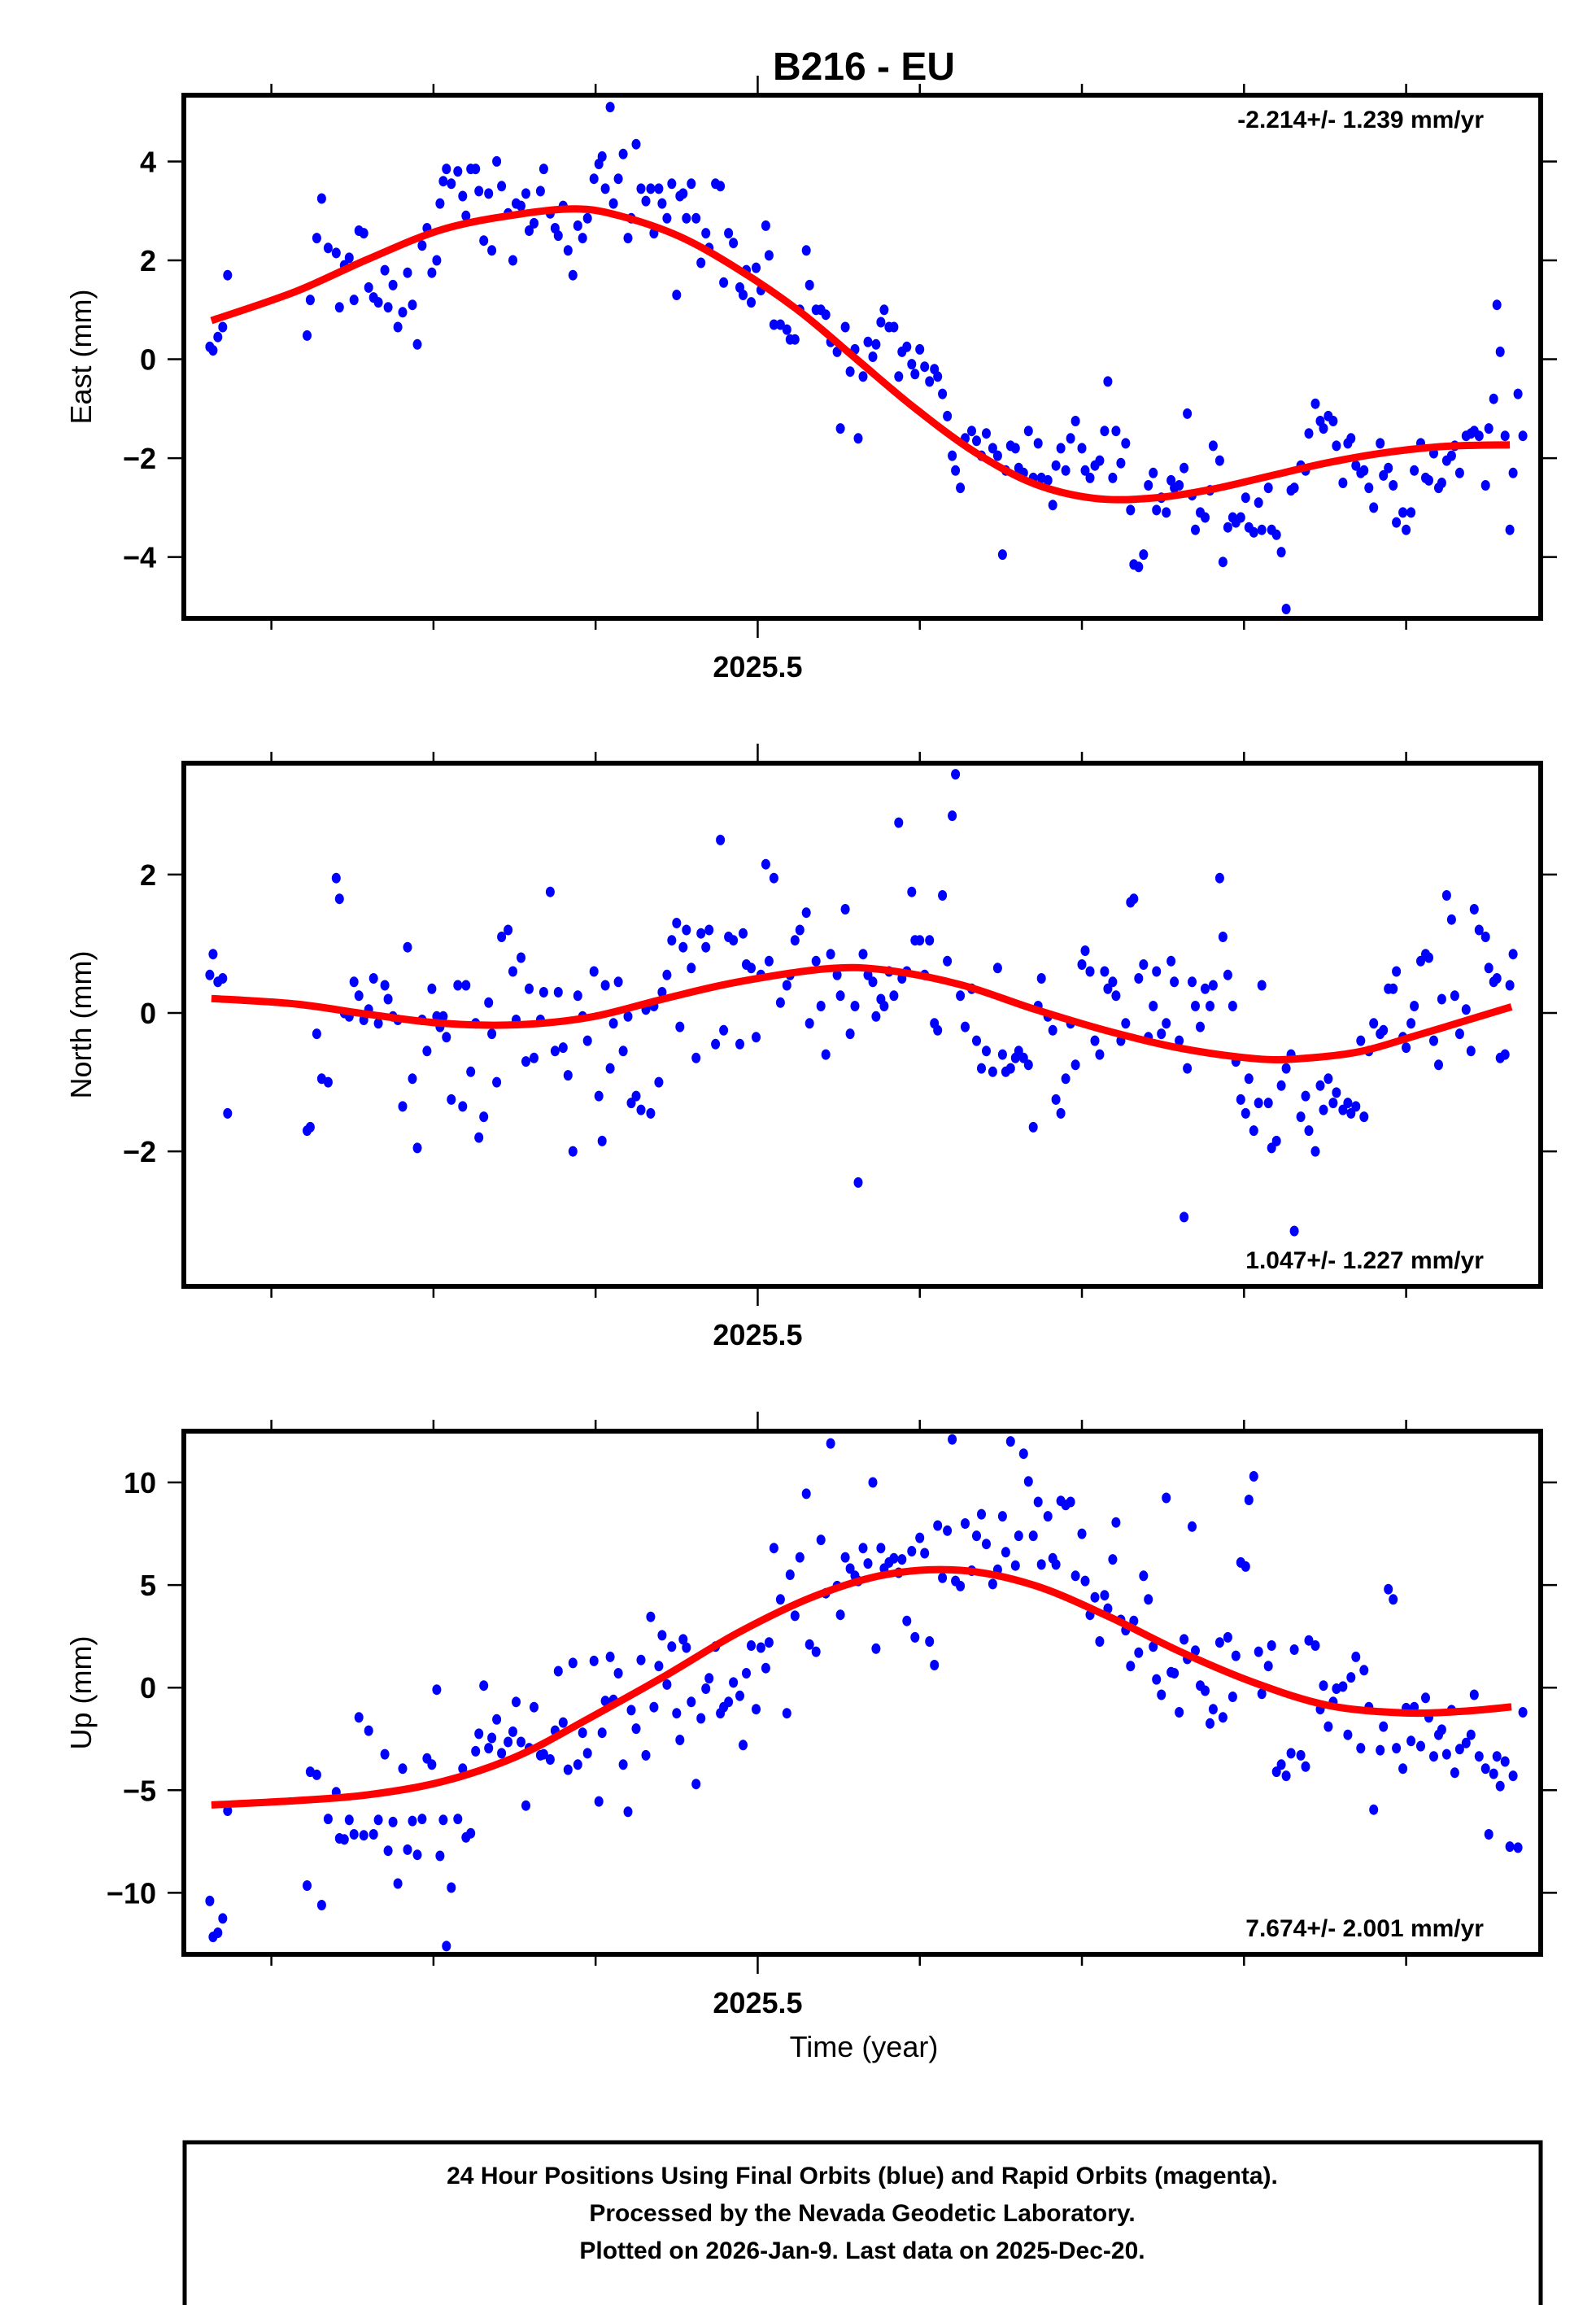  Describe the element at coordinates (139, 1791) in the screenshot. I see `up-y-tick-label: −5` at that location.